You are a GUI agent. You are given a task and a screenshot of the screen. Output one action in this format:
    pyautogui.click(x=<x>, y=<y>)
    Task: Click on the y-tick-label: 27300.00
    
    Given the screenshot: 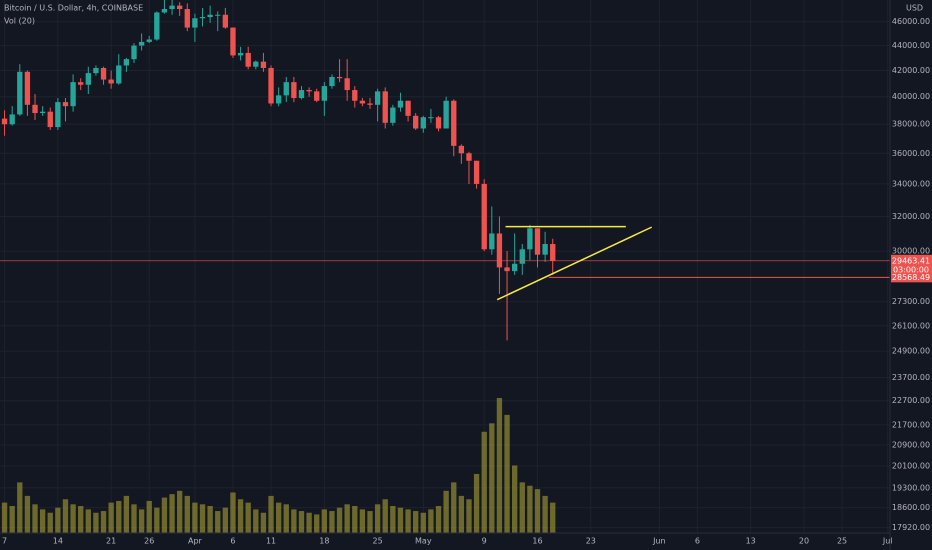 What is the action you would take?
    pyautogui.click(x=911, y=301)
    